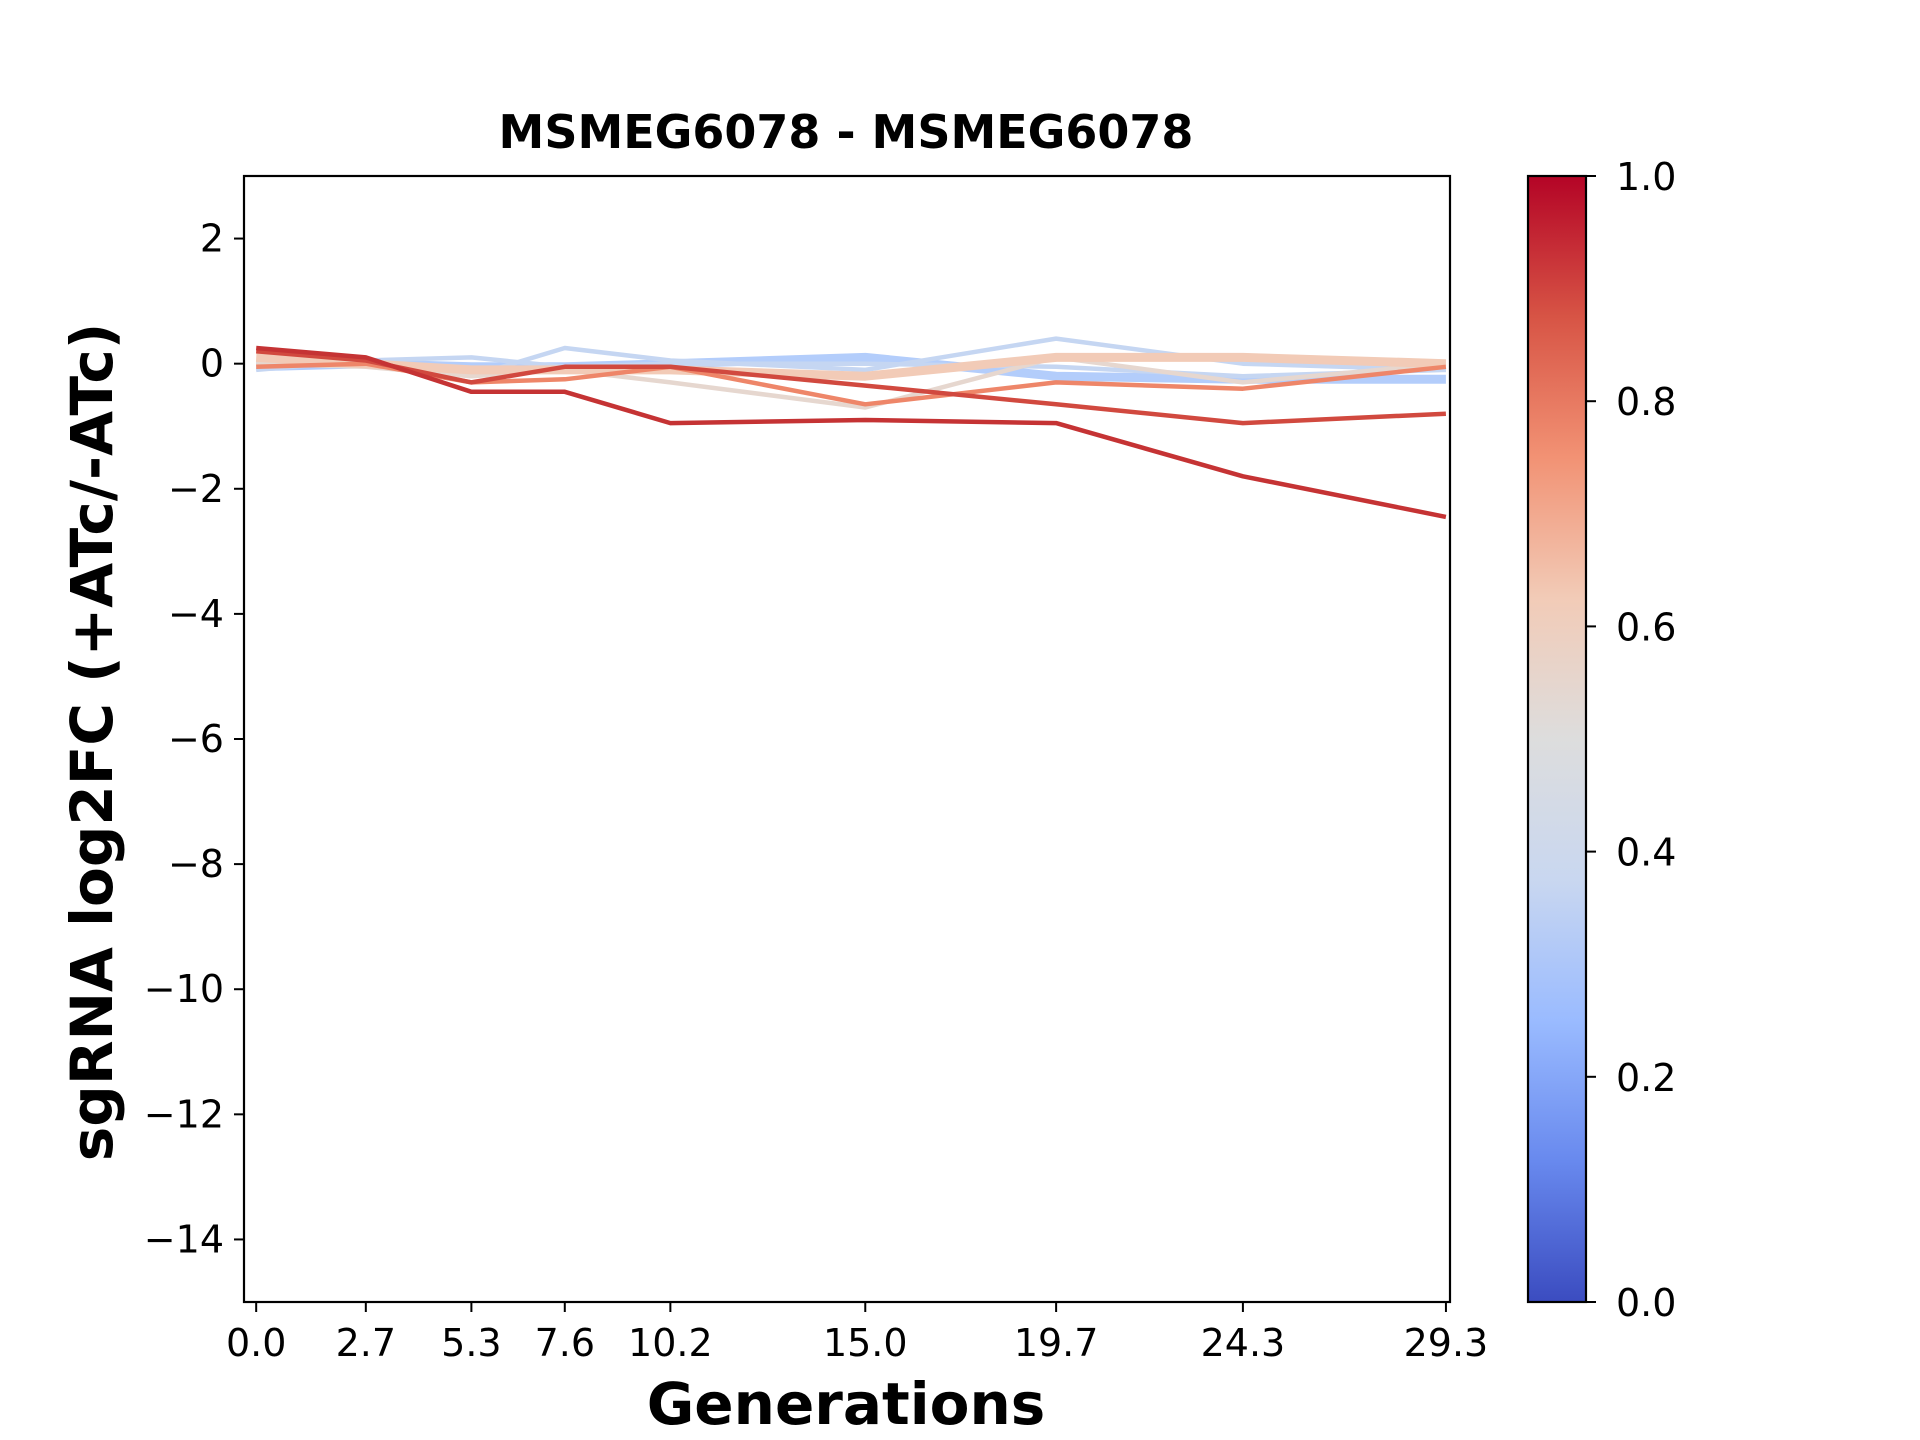  Describe the element at coordinates (1646, 627) in the screenshot. I see `colorbar-tick-label: 0.6` at that location.